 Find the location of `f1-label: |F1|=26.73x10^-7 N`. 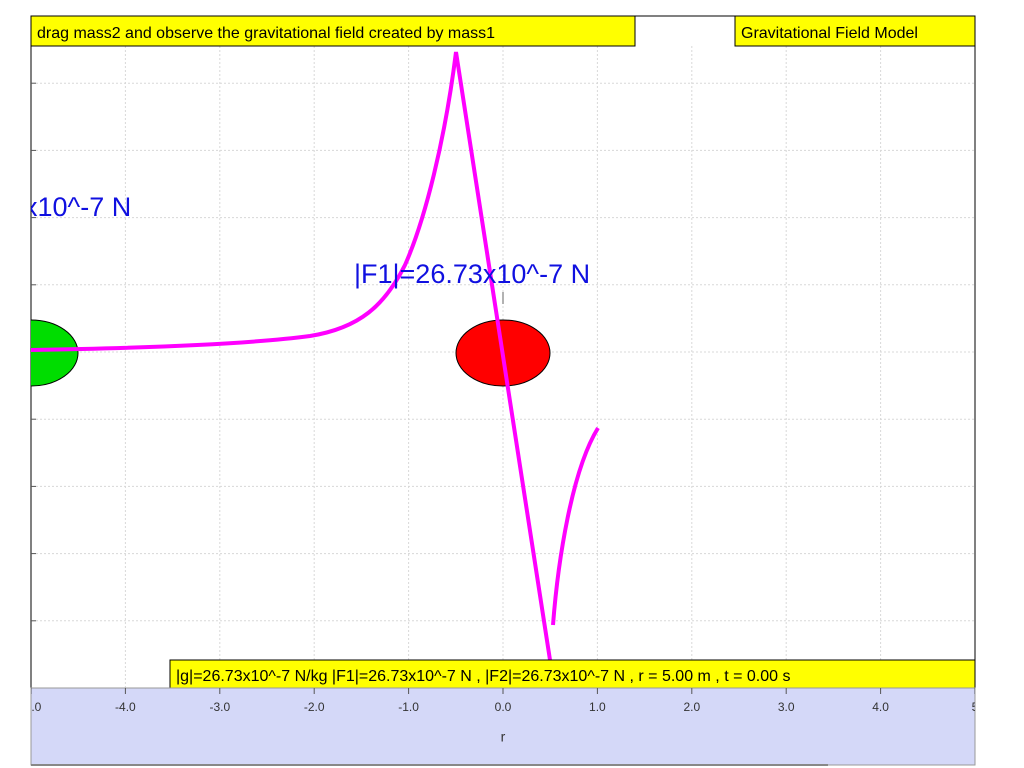

f1-label: |F1|=26.73x10^-7 N is located at coordinates (472, 274).